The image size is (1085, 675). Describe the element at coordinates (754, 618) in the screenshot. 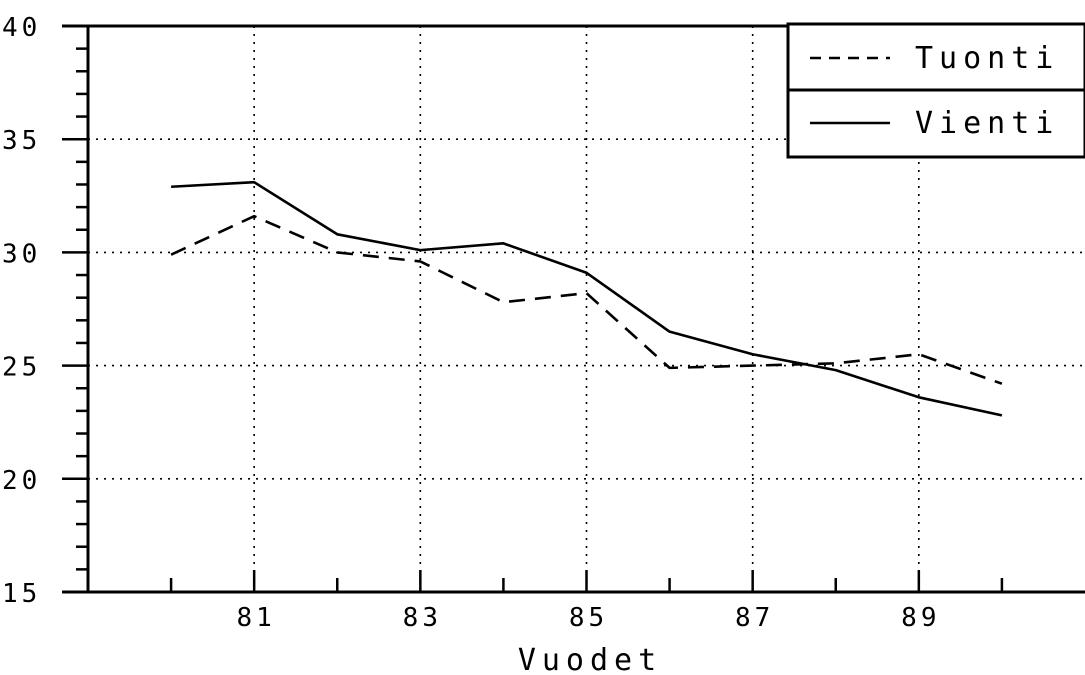

I see `x-tick-label: 87` at that location.